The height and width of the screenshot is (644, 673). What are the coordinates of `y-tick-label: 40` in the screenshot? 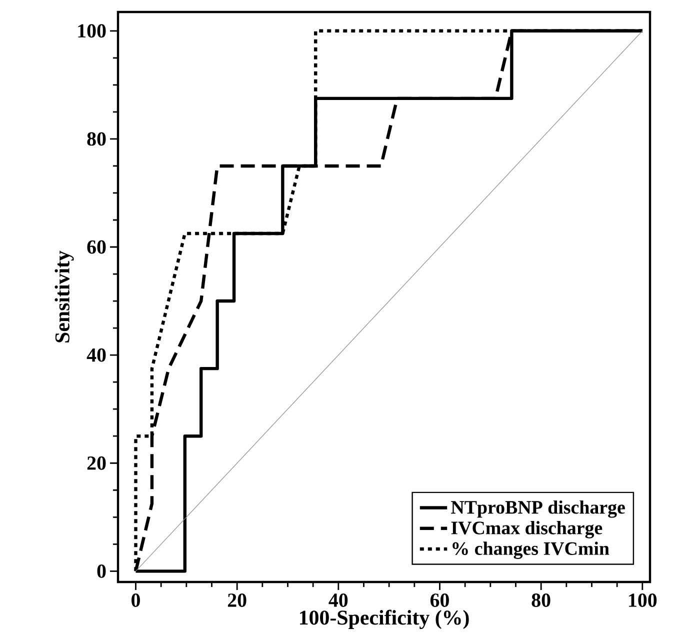 It's located at (96, 355).